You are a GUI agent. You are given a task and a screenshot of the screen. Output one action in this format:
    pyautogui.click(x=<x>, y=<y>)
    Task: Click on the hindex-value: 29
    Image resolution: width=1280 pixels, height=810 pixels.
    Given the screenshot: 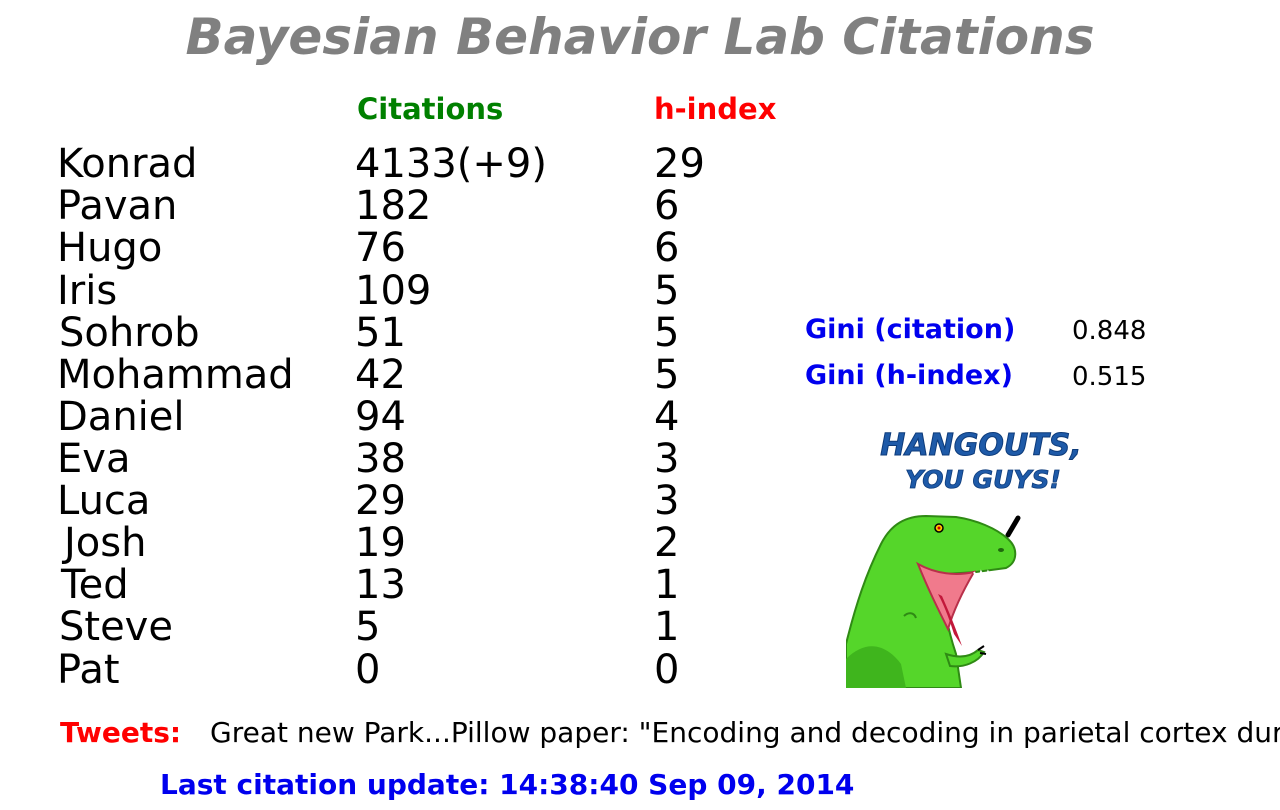 What is the action you would take?
    pyautogui.click(x=679, y=164)
    